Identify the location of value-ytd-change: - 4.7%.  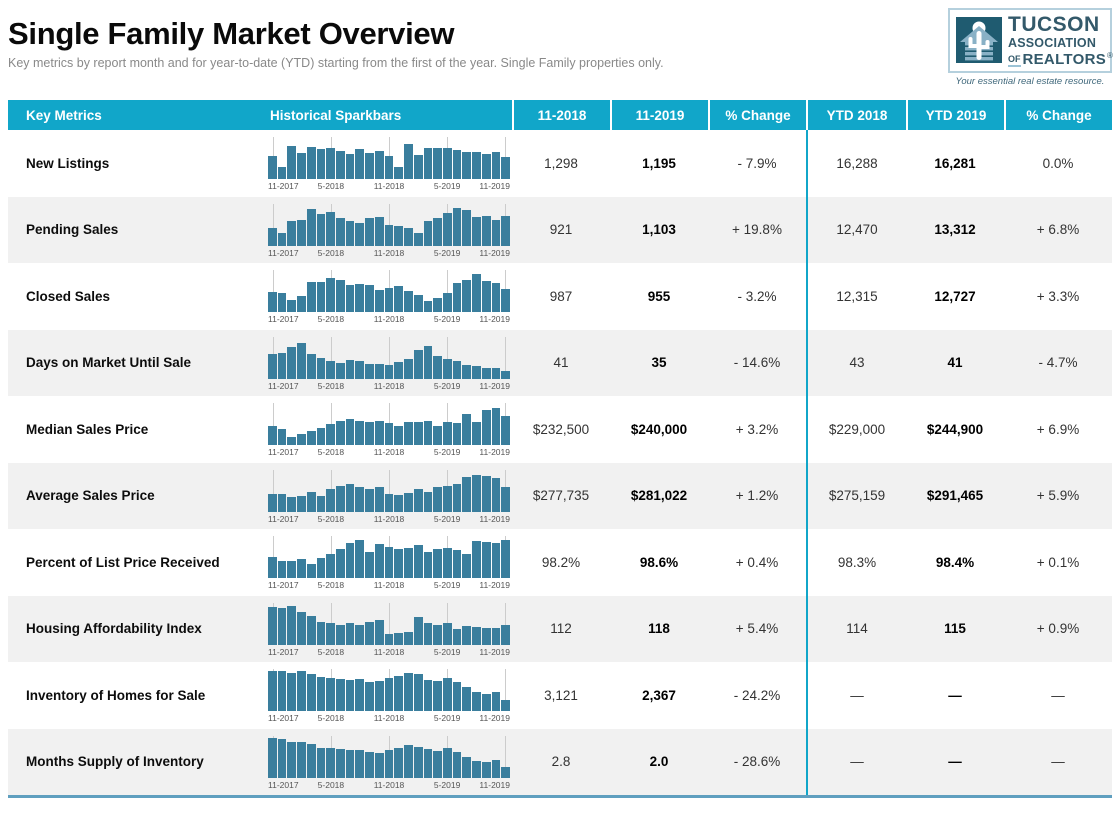
(1058, 363).